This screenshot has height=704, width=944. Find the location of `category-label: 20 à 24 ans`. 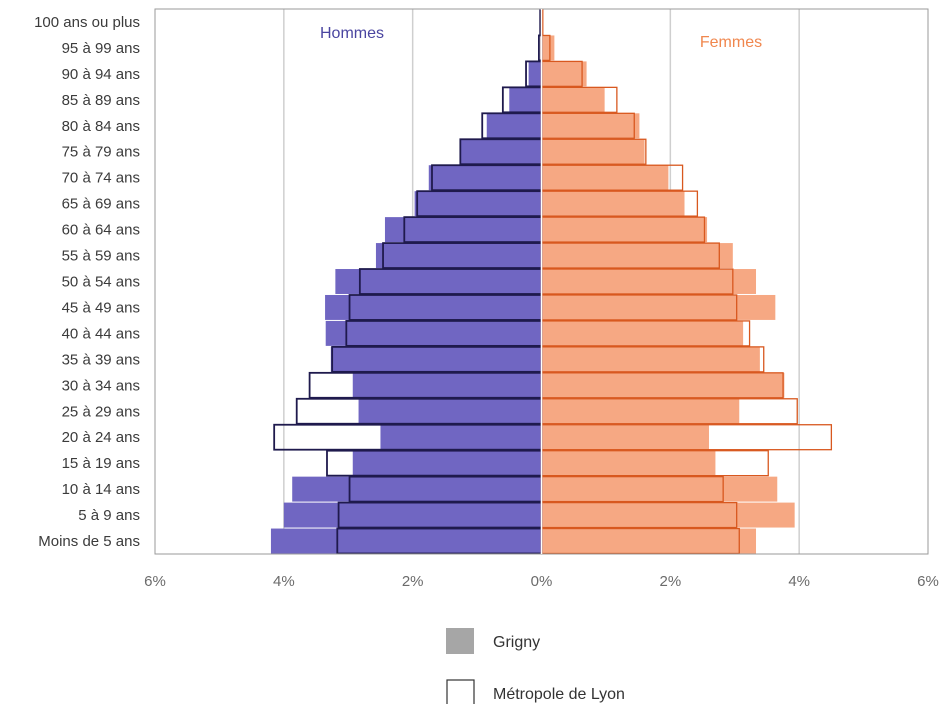

category-label: 20 à 24 ans is located at coordinates (101, 437).